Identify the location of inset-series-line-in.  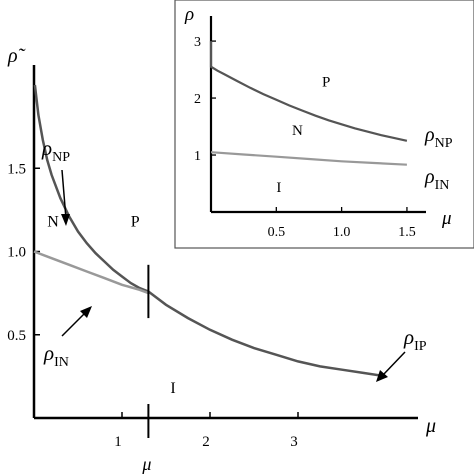
(308, 158).